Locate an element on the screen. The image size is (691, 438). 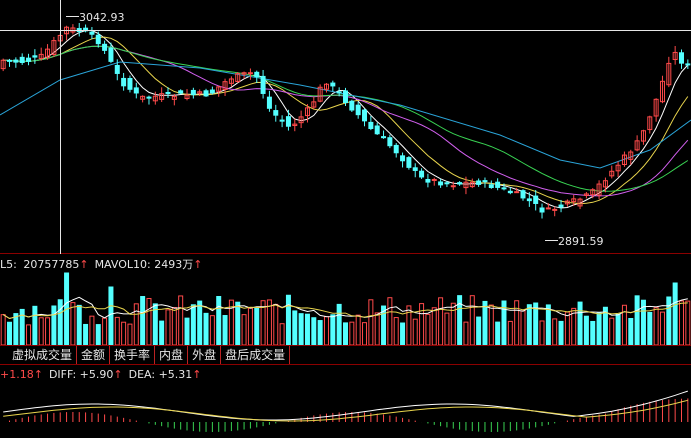
macd-up-arrow: ↑ is located at coordinates (38, 374).